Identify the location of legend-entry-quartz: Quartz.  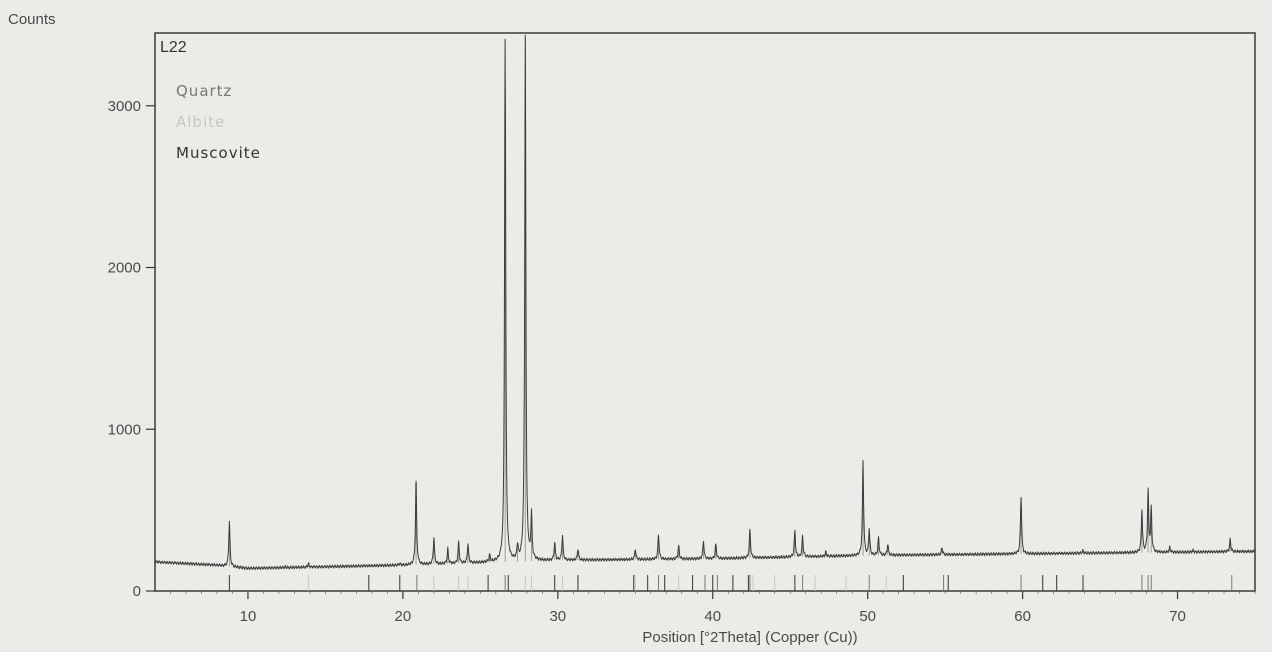
(204, 91).